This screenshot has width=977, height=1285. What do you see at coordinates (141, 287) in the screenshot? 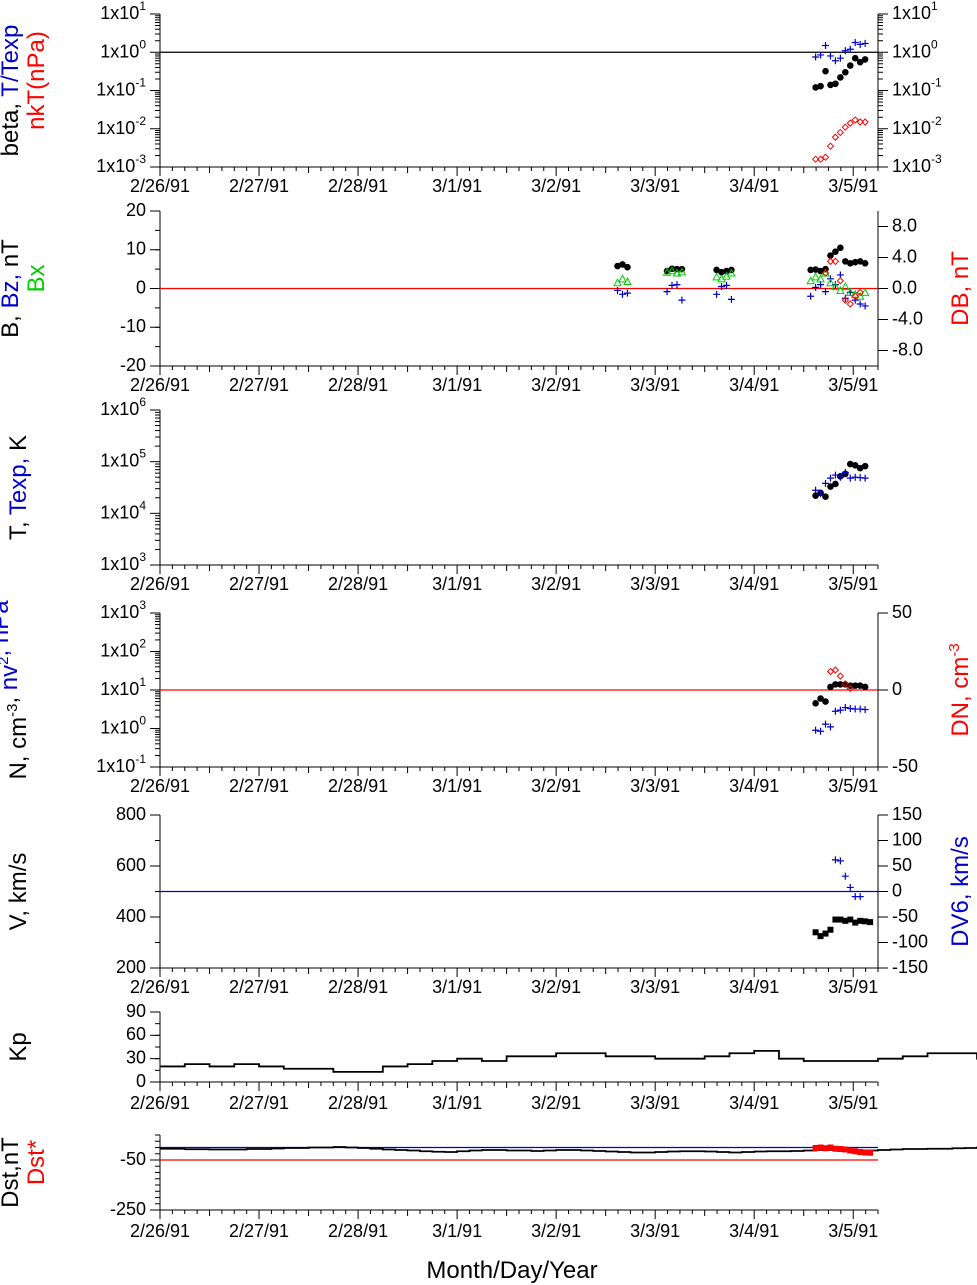
I see `y-tick-label-left: 0` at bounding box center [141, 287].